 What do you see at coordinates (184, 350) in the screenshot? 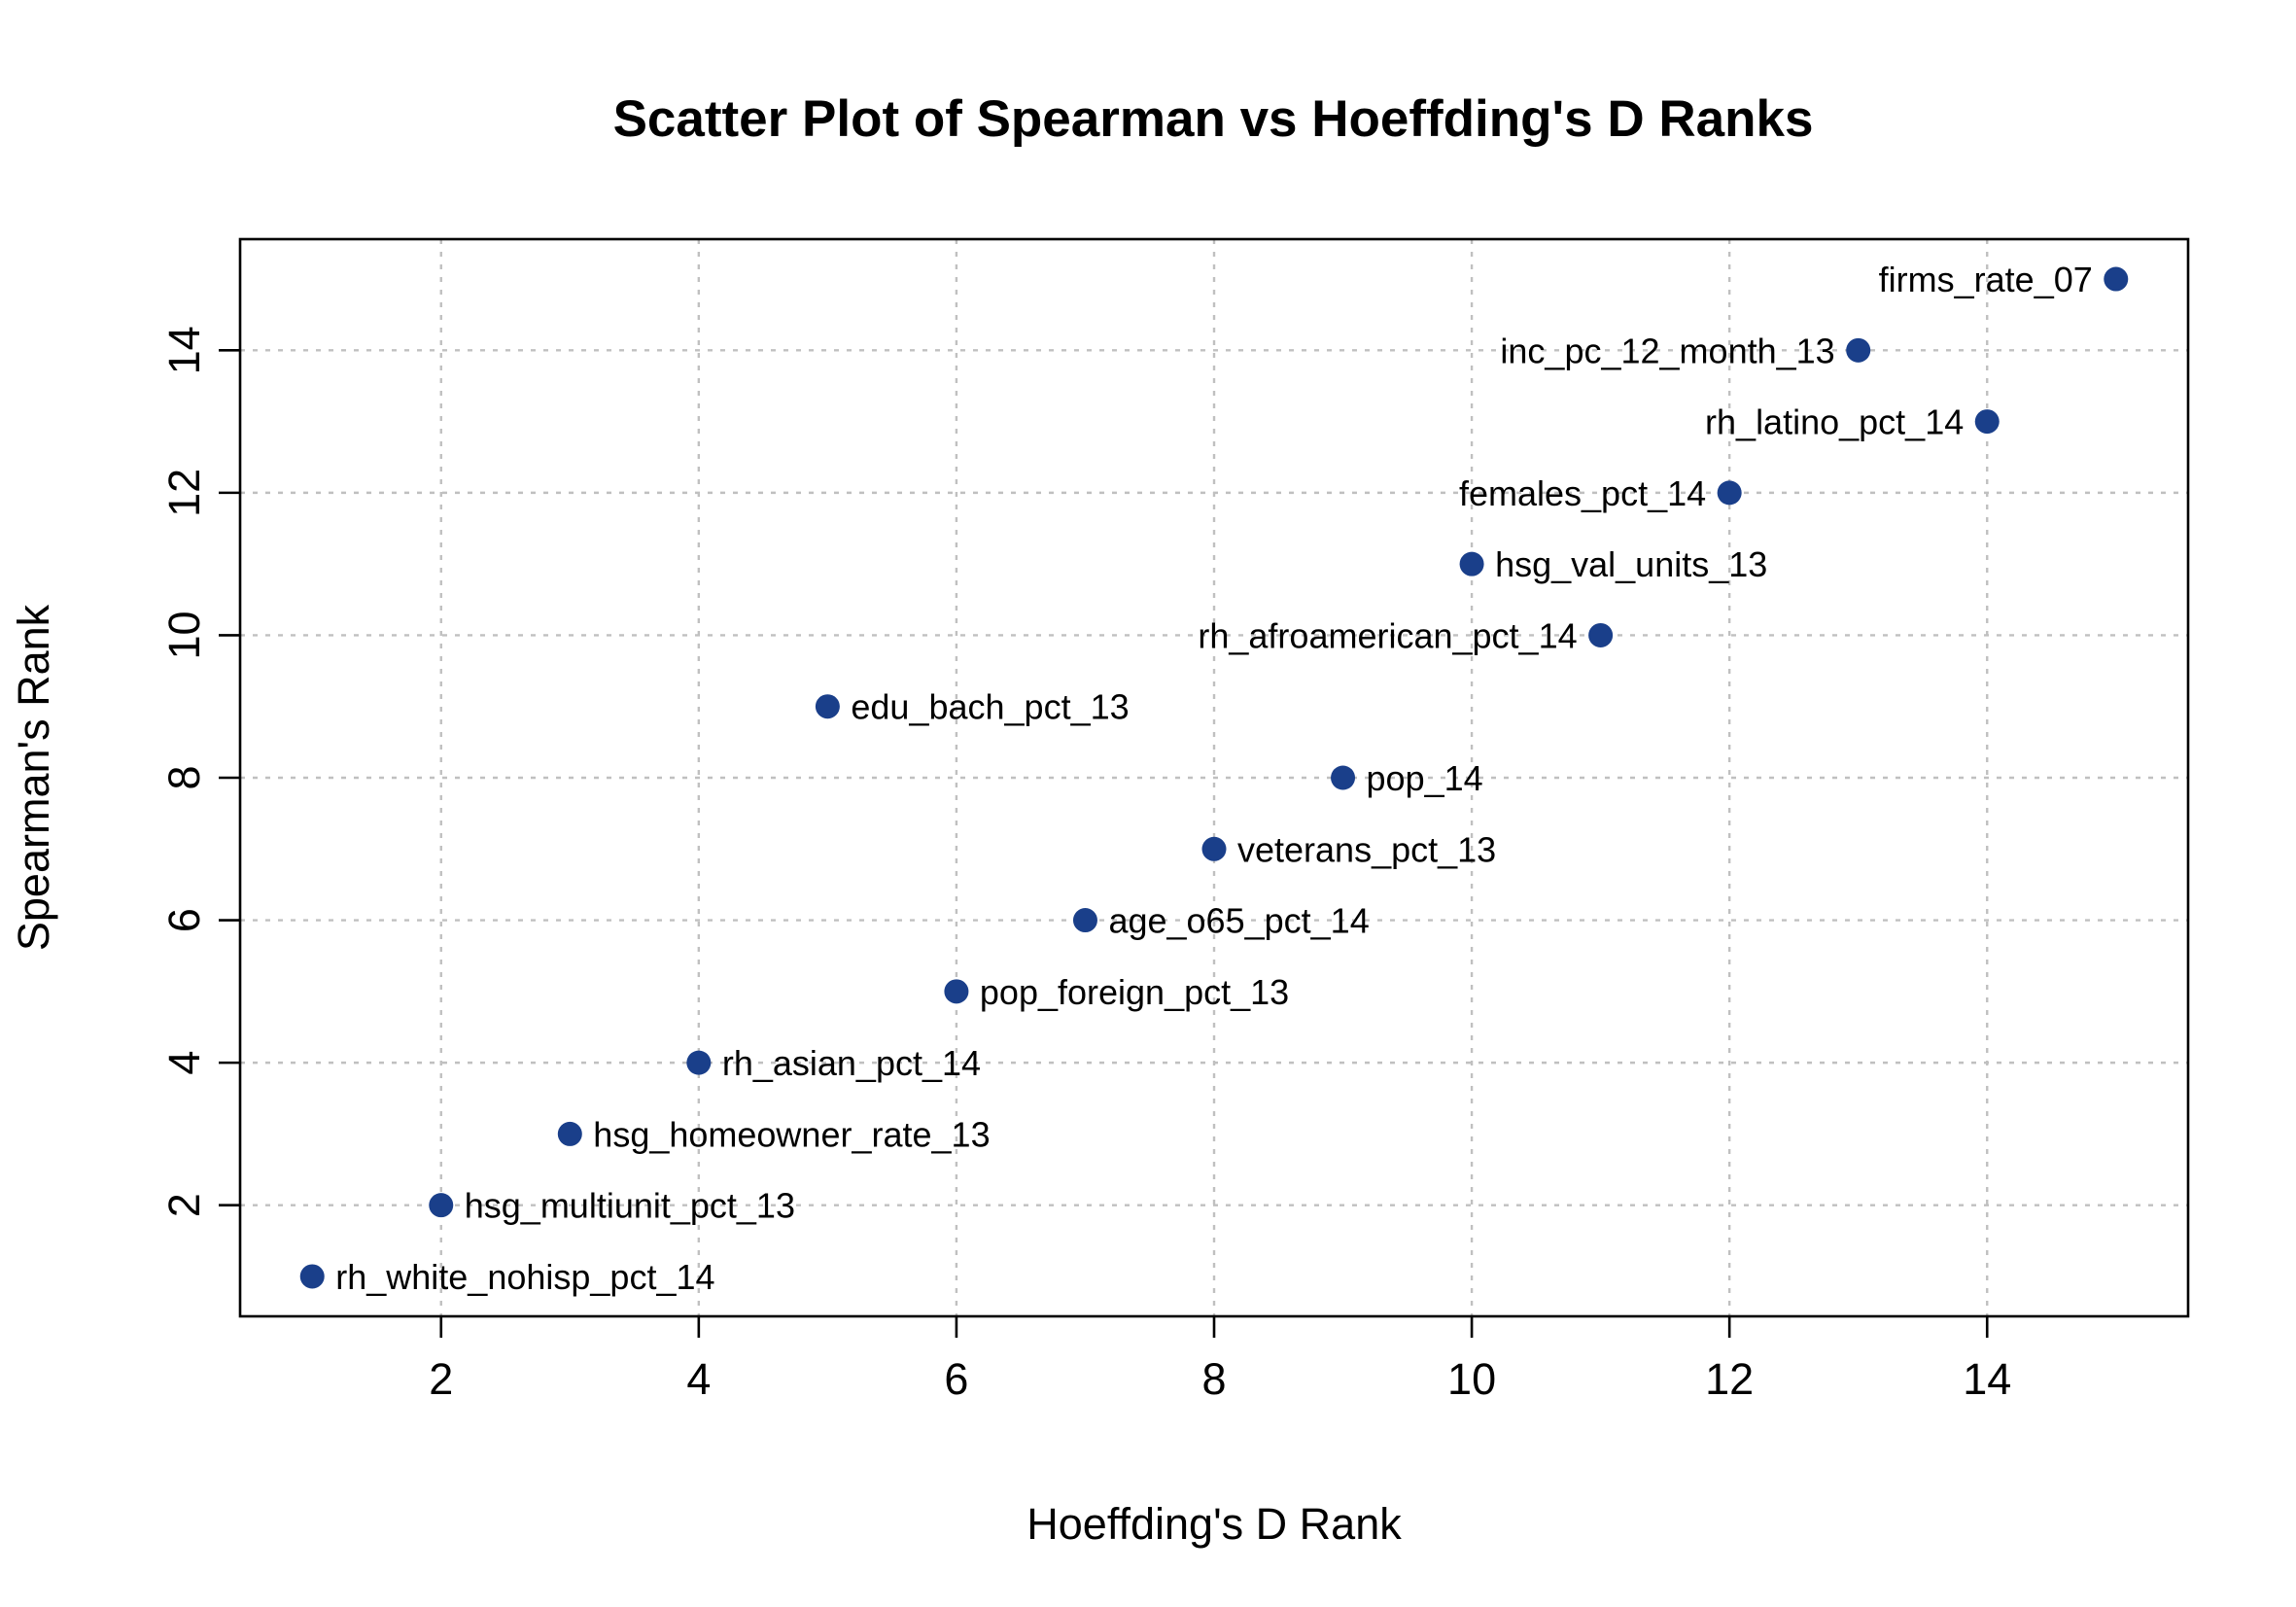
I see `y-tick-label: 14` at bounding box center [184, 350].